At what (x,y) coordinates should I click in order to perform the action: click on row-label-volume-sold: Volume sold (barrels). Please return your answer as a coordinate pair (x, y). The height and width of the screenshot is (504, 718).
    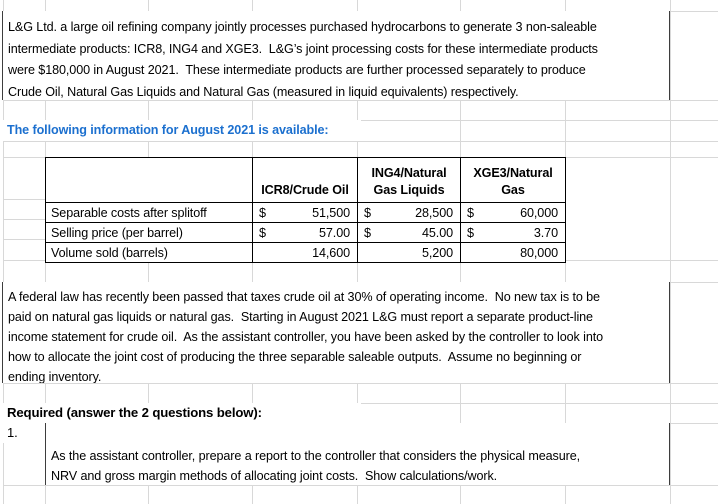
    Looking at the image, I should click on (149, 252).